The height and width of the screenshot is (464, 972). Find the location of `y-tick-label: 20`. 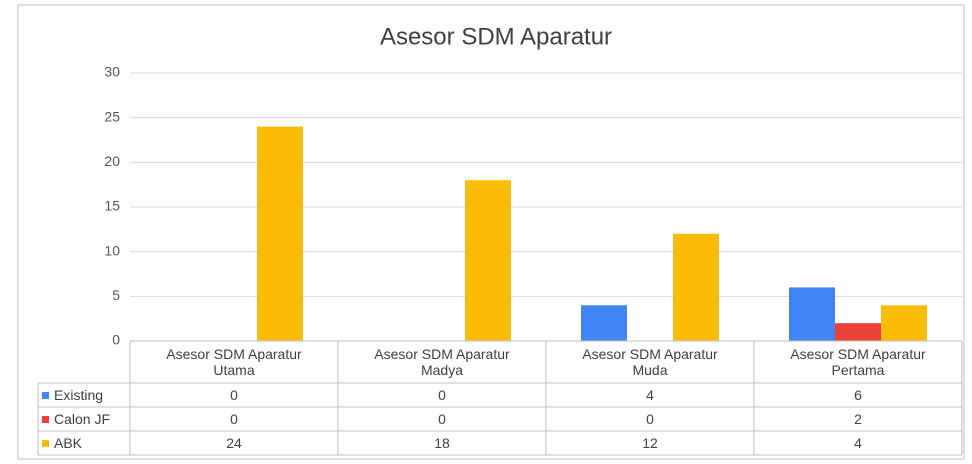

y-tick-label: 20 is located at coordinates (112, 161).